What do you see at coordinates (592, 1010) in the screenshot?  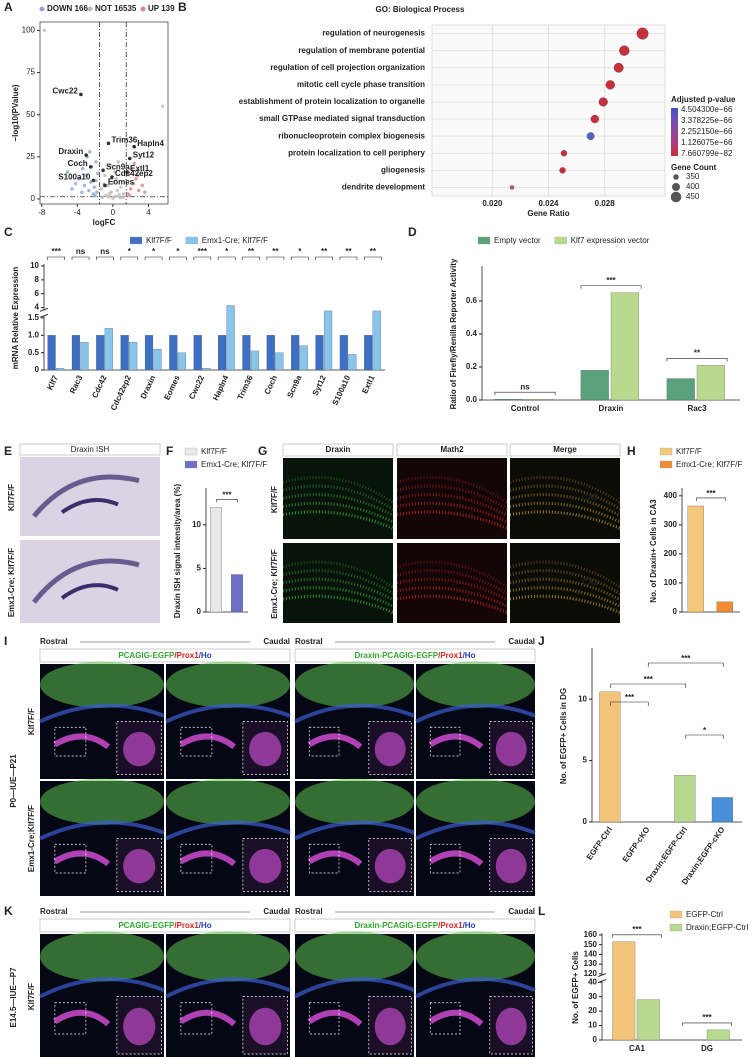 I see `y-tick-label: 20` at bounding box center [592, 1010].